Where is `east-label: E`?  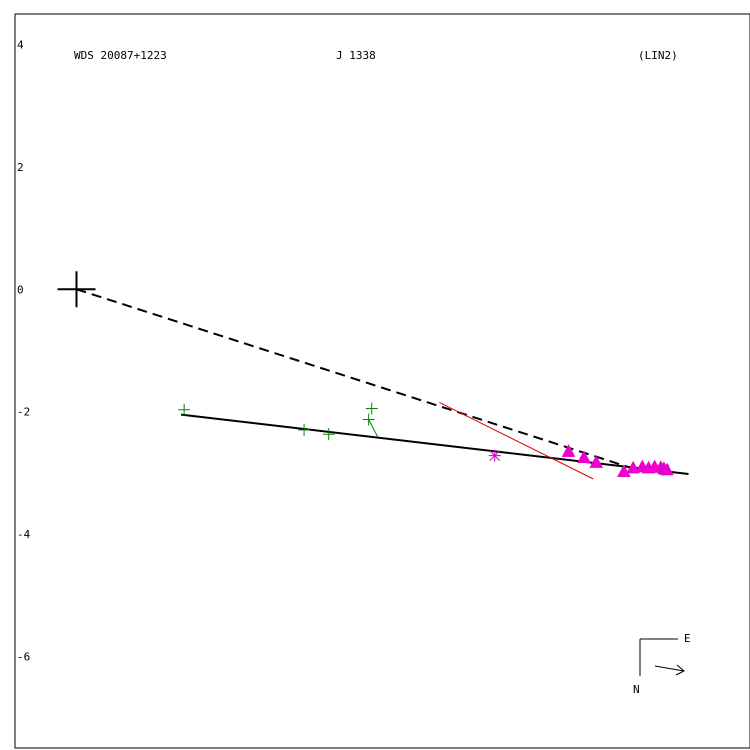 east-label: E is located at coordinates (687, 638).